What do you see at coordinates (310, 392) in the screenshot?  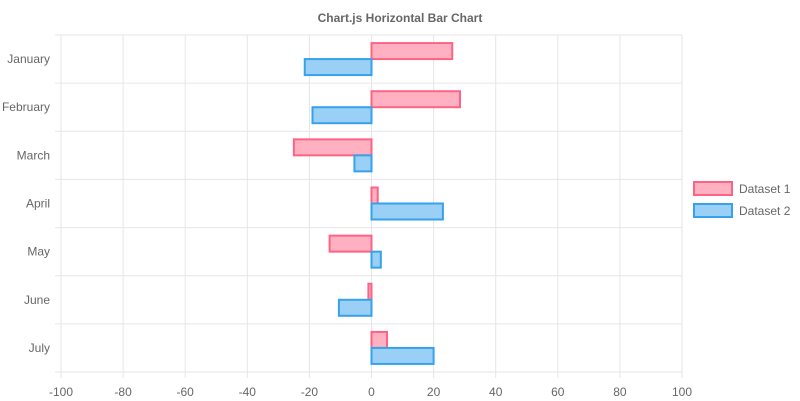 I see `x-tick-label: -20` at bounding box center [310, 392].